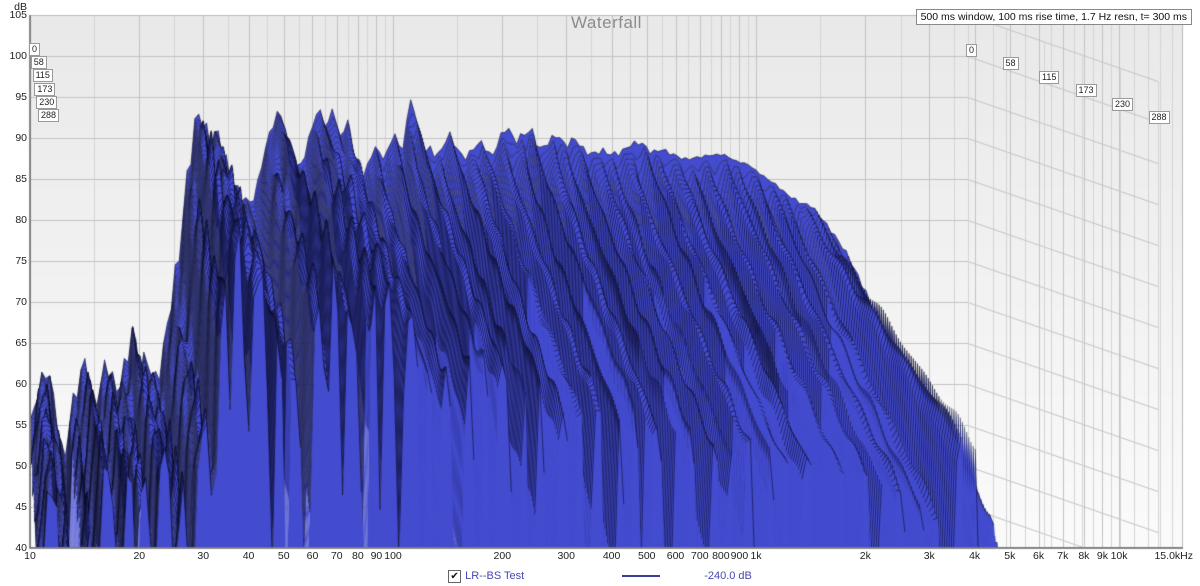 The height and width of the screenshot is (586, 1200). What do you see at coordinates (21, 548) in the screenshot?
I see `y-tick-label: 40` at bounding box center [21, 548].